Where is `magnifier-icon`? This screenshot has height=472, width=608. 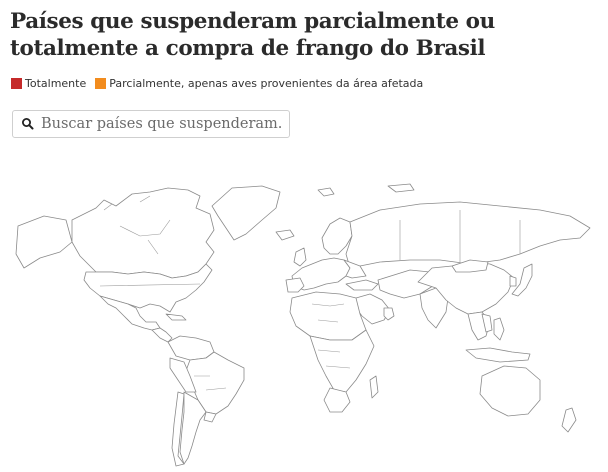
magnifier-icon is located at coordinates (28, 124).